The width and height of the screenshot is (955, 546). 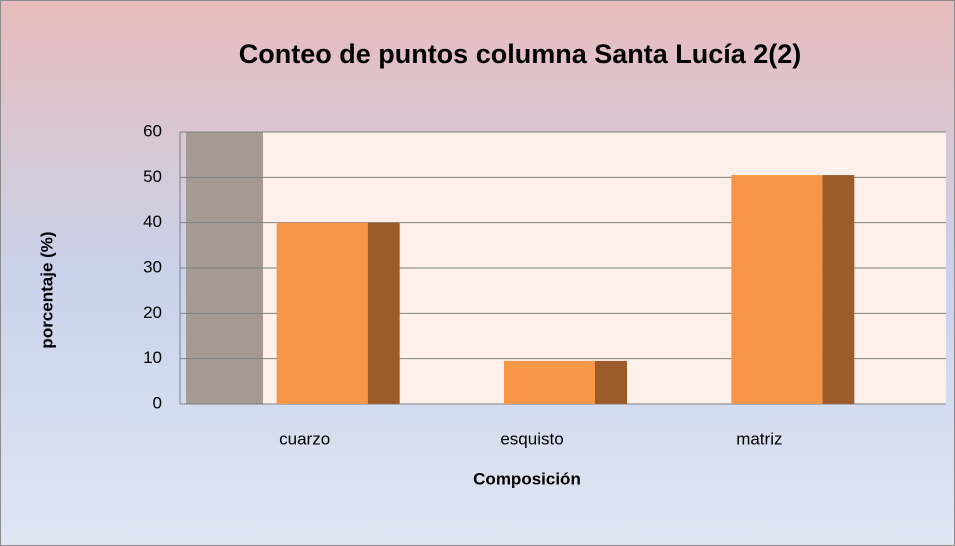 I want to click on x-axis-title: Composición, so click(x=527, y=478).